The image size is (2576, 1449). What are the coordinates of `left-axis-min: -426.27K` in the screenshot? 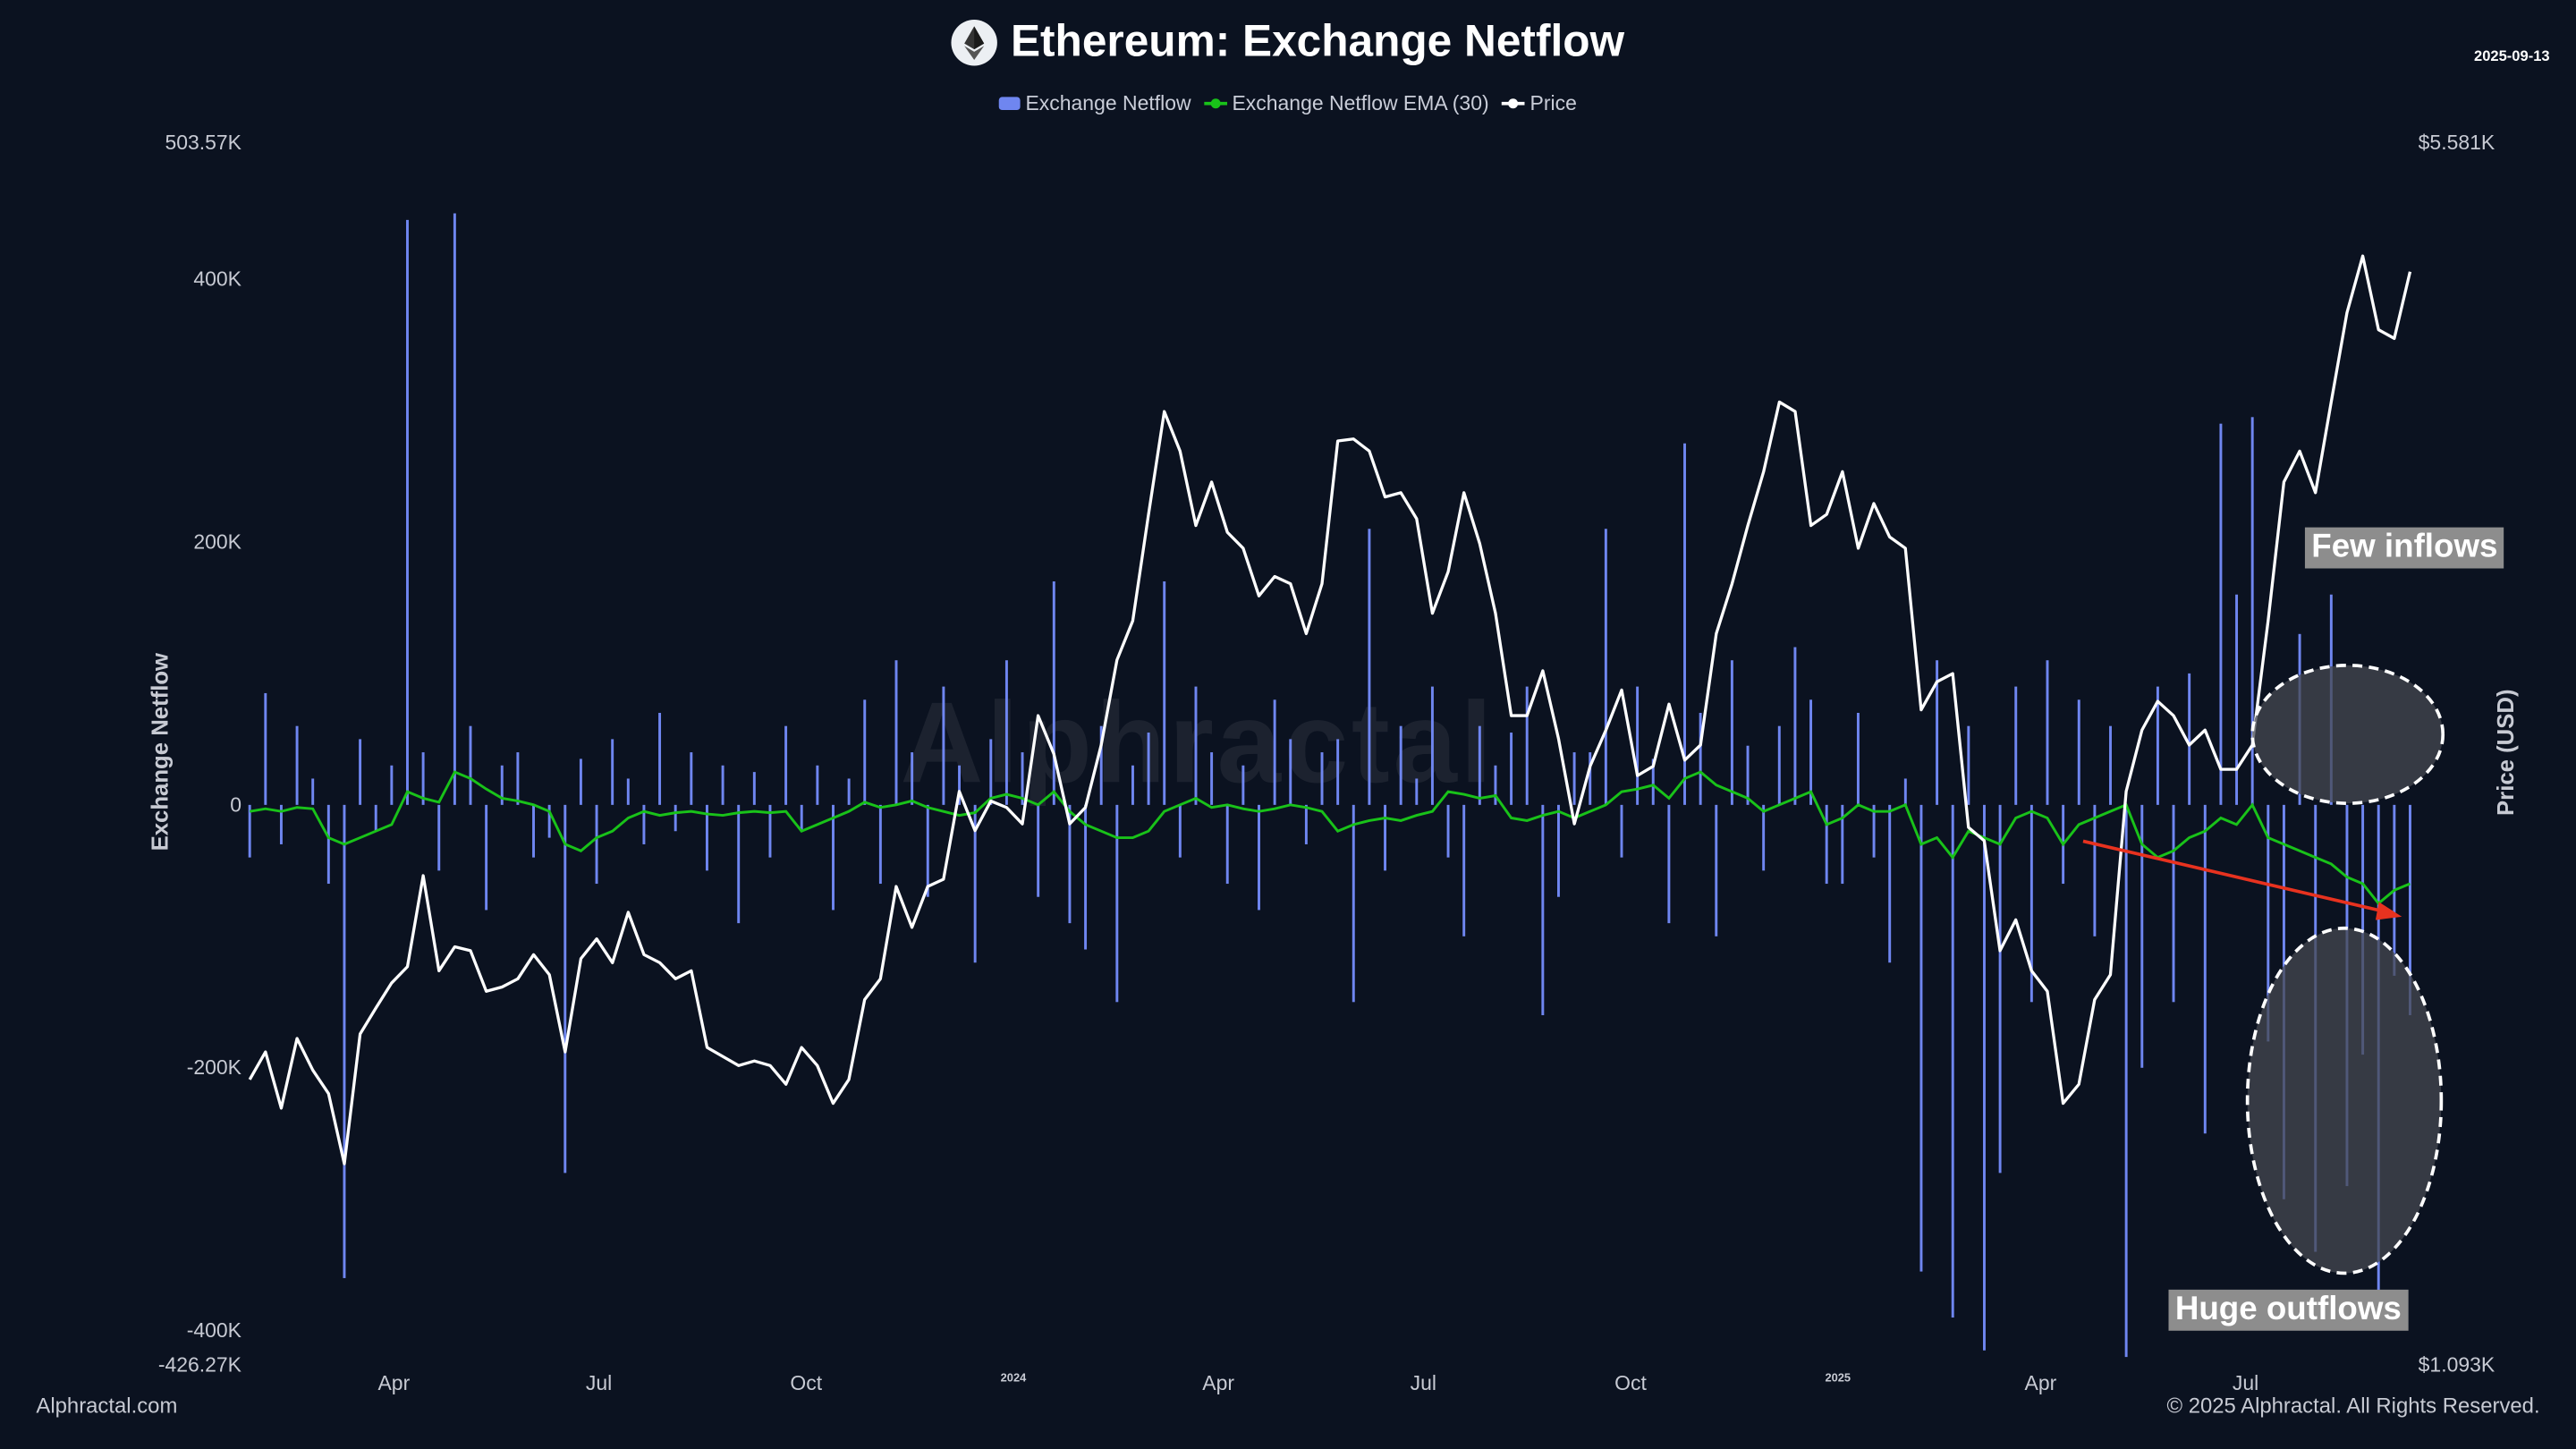 It's located at (199, 1365).